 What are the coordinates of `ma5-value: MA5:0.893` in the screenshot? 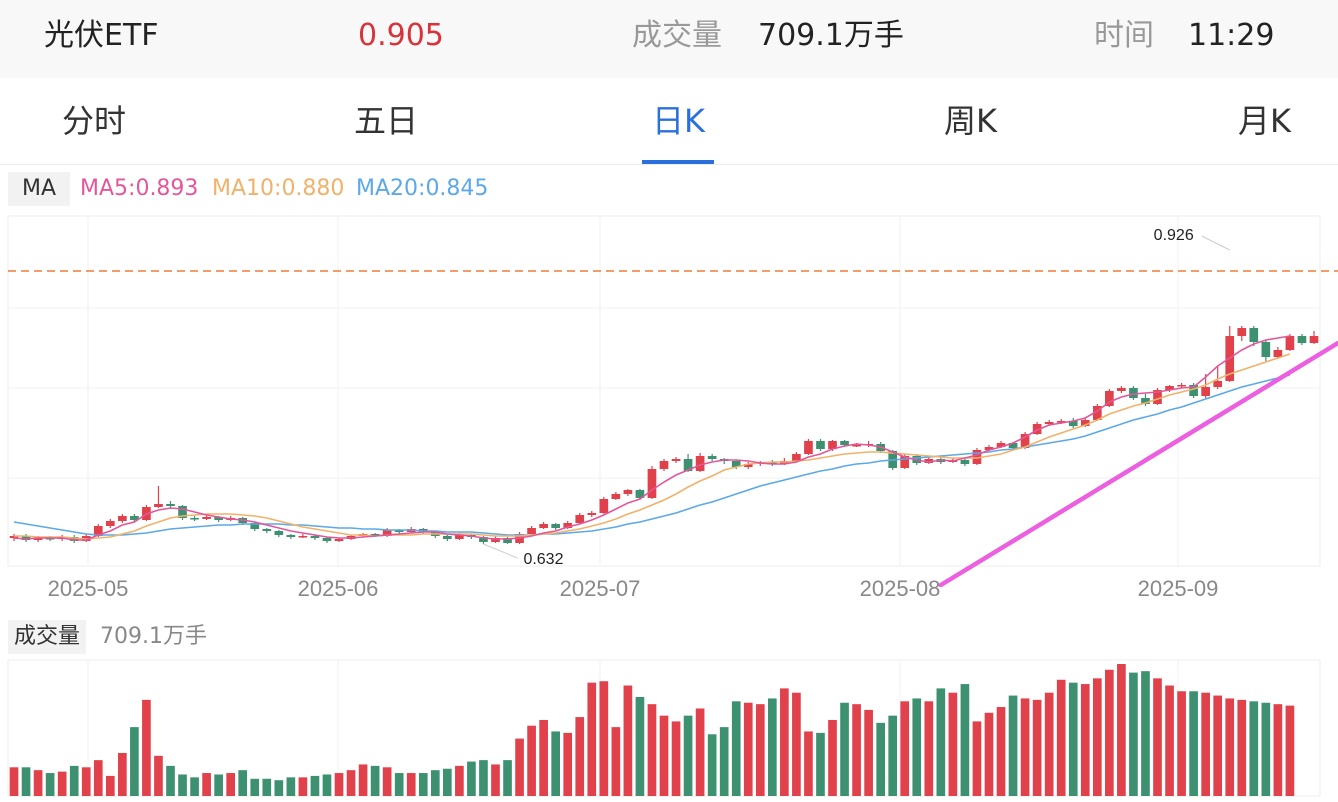 It's located at (139, 188).